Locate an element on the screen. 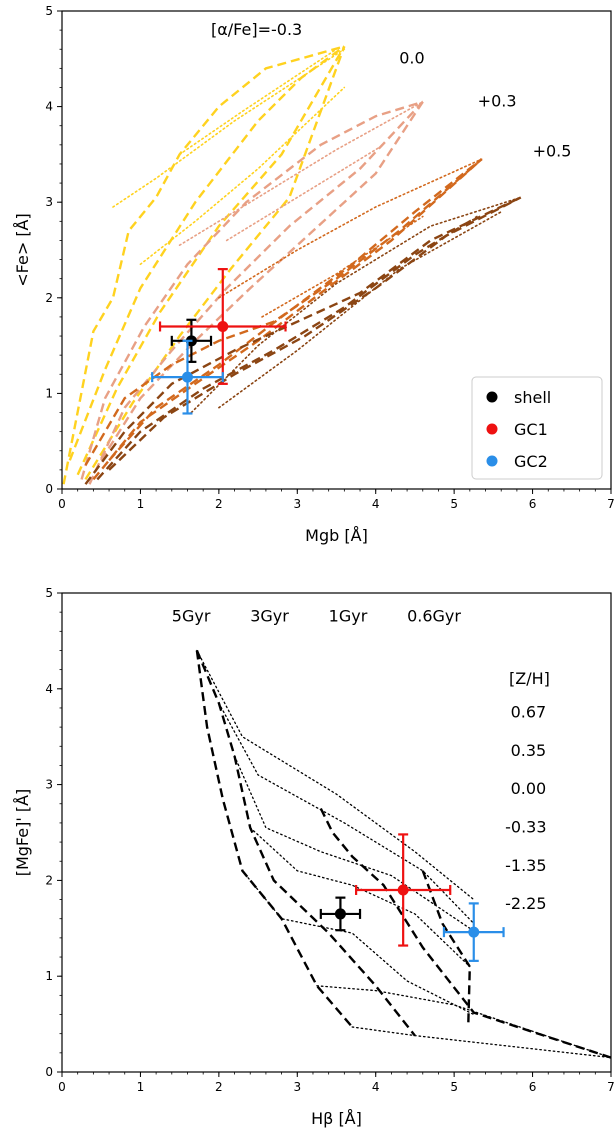 This screenshot has width=614, height=1139. y-axis-label: [MgFe]' [Å] is located at coordinates (22, 833).